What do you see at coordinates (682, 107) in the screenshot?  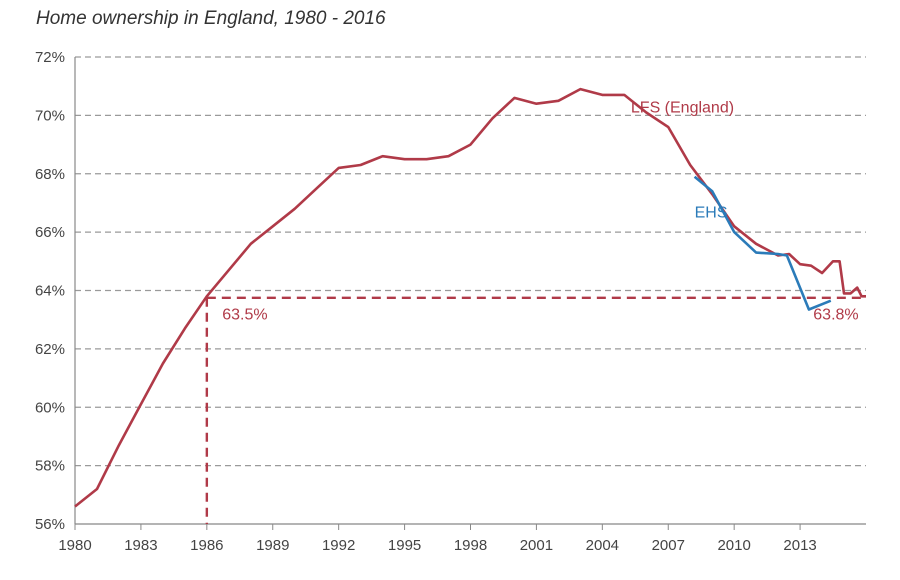 I see `annotation-label: LFS (England)` at bounding box center [682, 107].